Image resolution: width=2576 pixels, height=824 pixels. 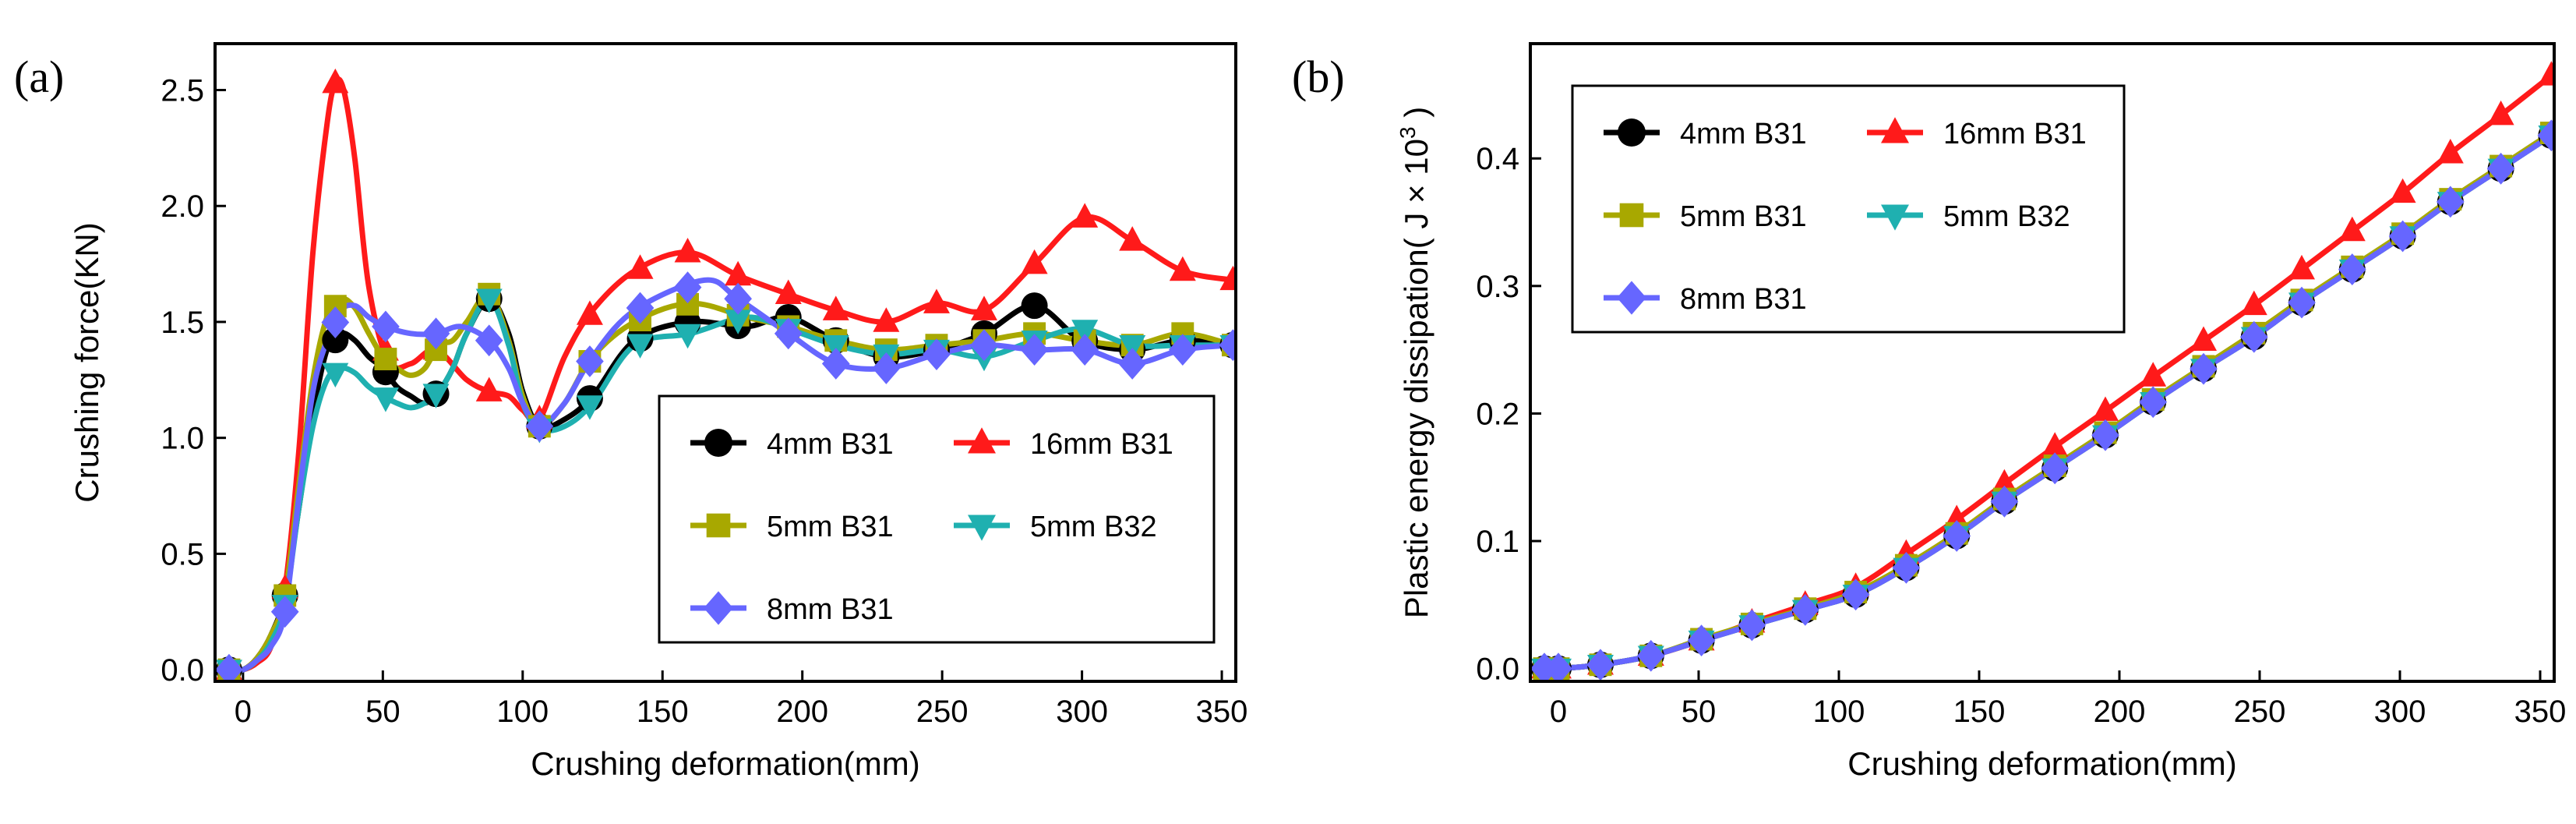 I want to click on y-axis-label: Crushing force(KN), so click(x=87, y=362).